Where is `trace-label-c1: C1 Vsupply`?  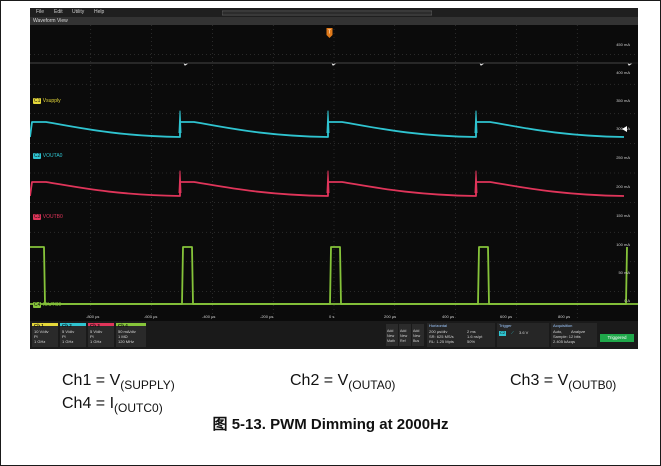
trace-label-c1: C1 Vsupply is located at coordinates (47, 101).